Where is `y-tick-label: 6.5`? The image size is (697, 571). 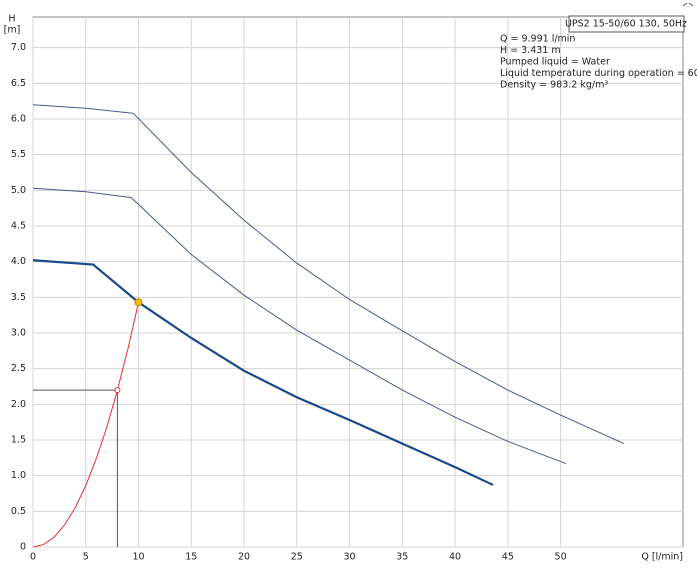 y-tick-label: 6.5 is located at coordinates (18, 83).